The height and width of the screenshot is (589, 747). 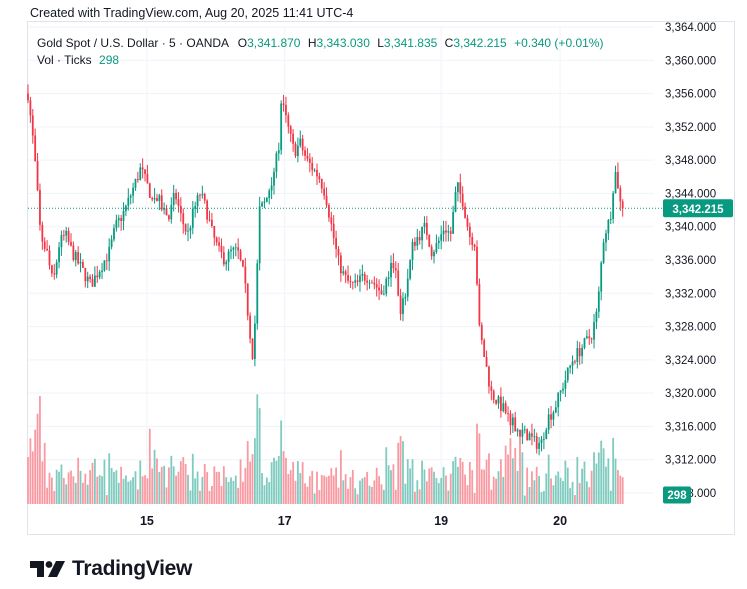 What do you see at coordinates (690, 161) in the screenshot?
I see `price-tick-label: 3,348.000` at bounding box center [690, 161].